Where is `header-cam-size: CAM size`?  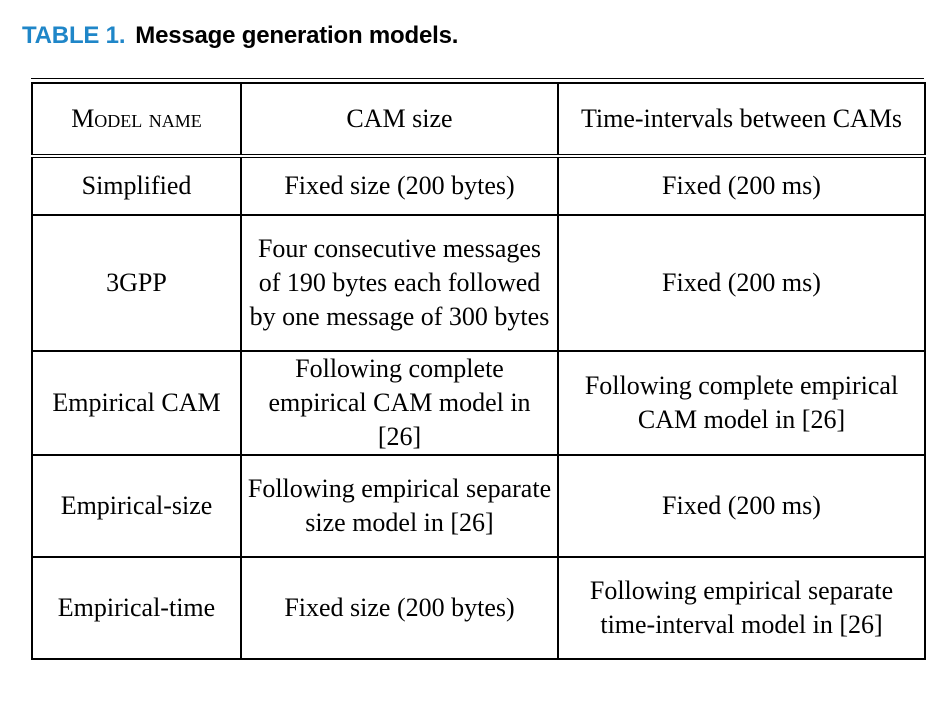
header-cam-size: CAM size is located at coordinates (399, 120).